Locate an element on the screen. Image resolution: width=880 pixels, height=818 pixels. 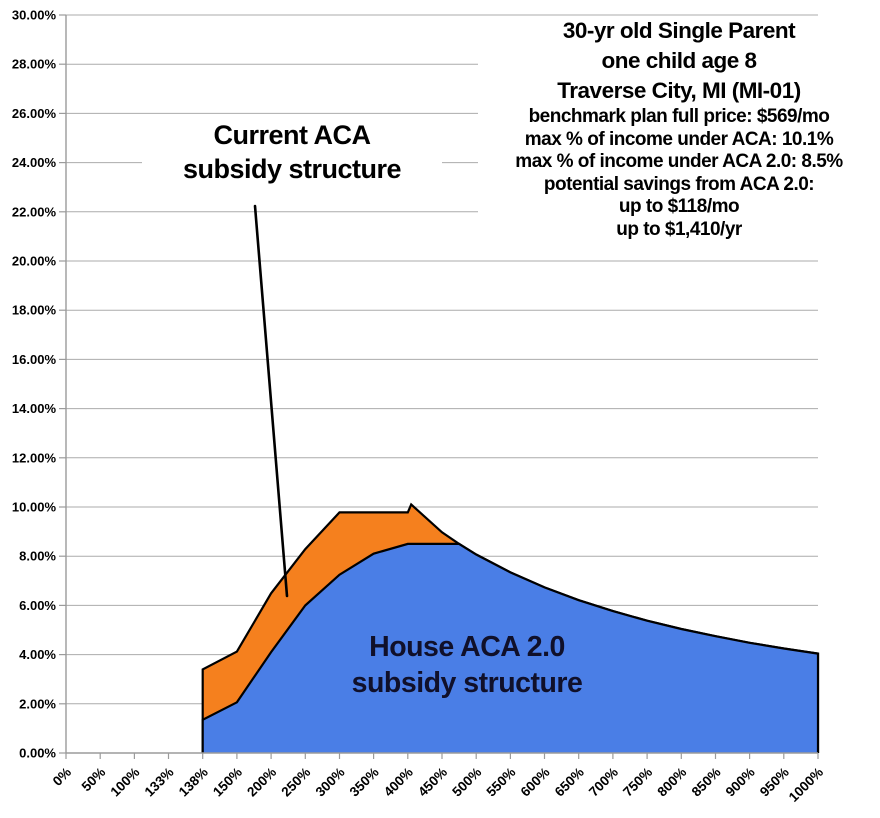
x-tick-label: 450% is located at coordinates (432, 782).